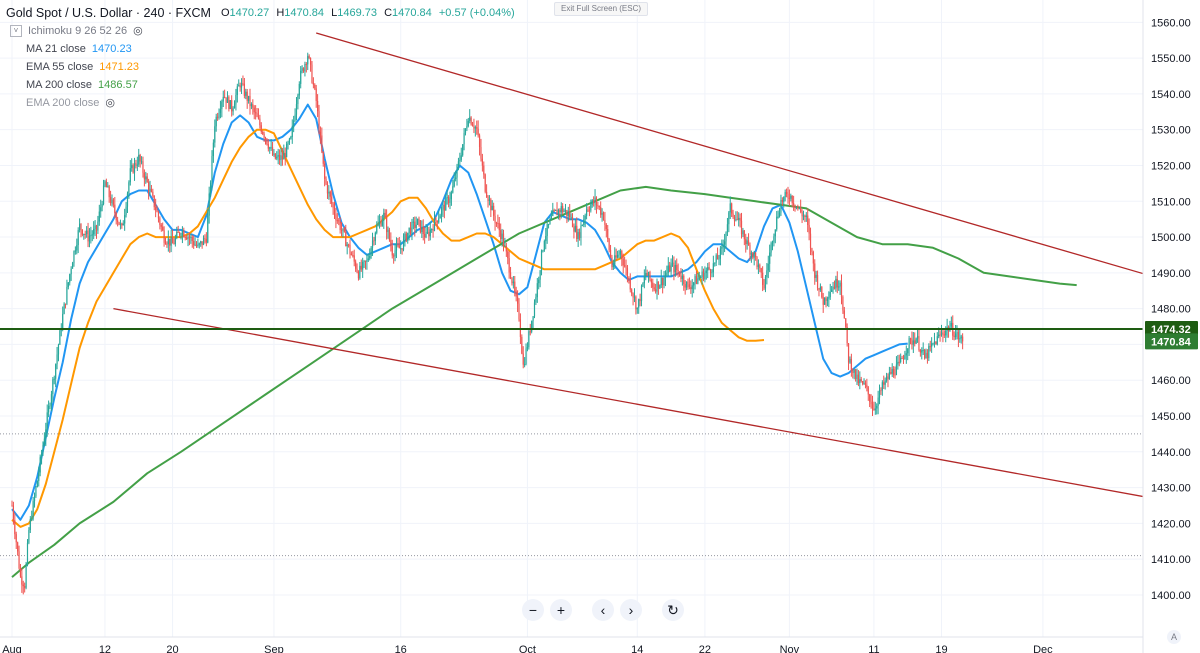 This screenshot has width=1200, height=653. Describe the element at coordinates (172, 648) in the screenshot. I see `x-tick-label: 20` at that location.